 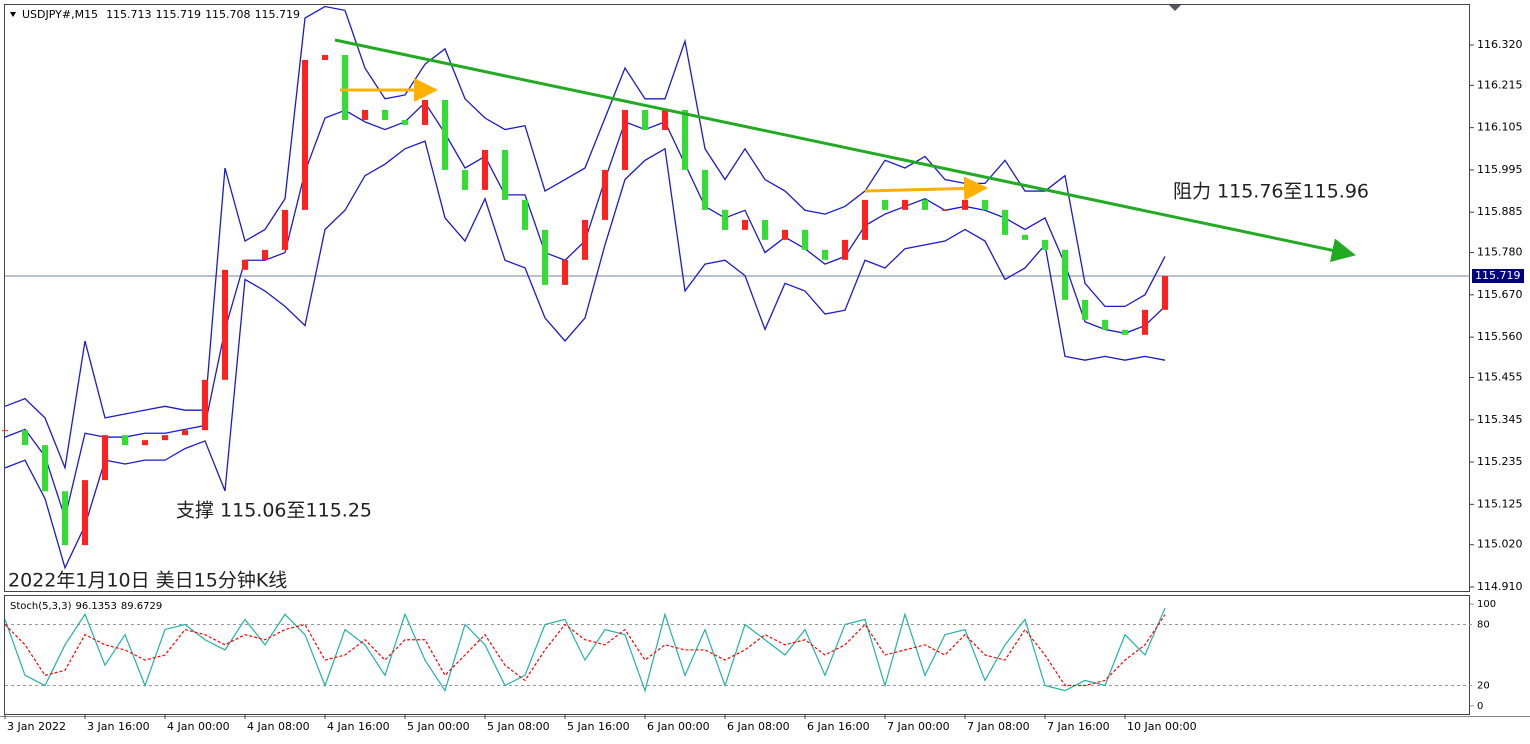 I want to click on yellow-arrow, so click(x=926, y=188).